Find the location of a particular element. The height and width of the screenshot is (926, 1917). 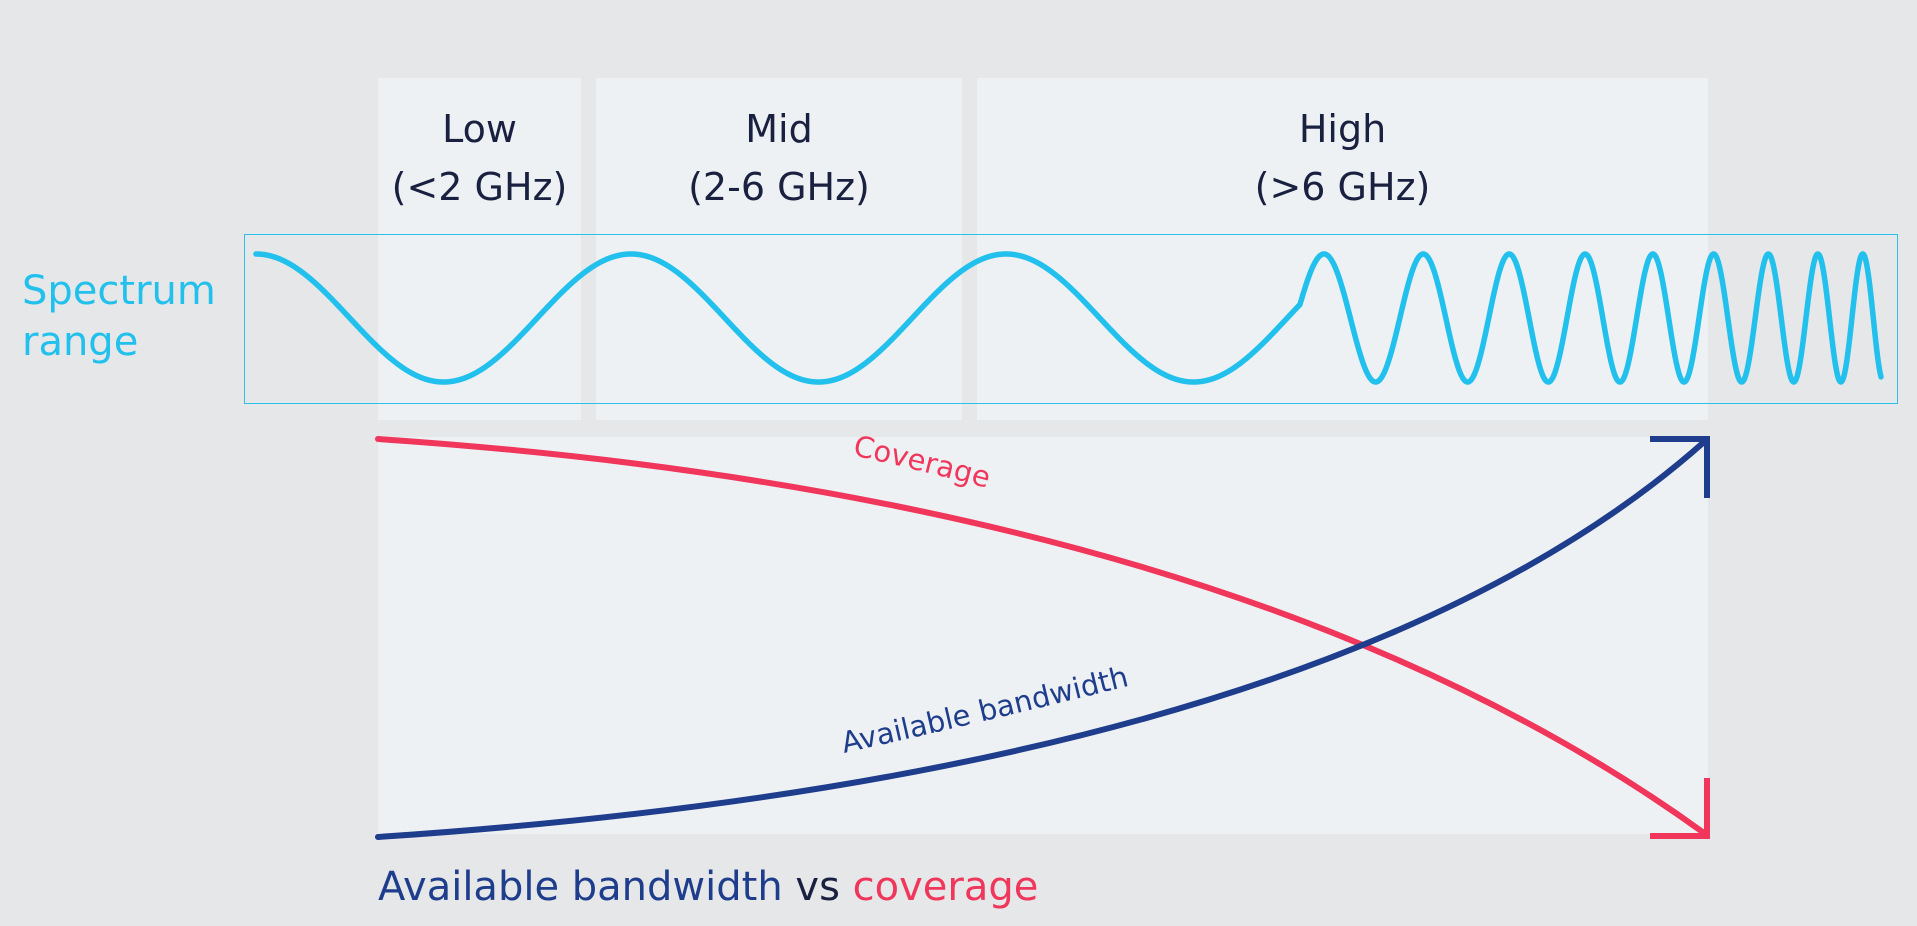

spectrum-range-label: Spectrum range is located at coordinates (119, 317).